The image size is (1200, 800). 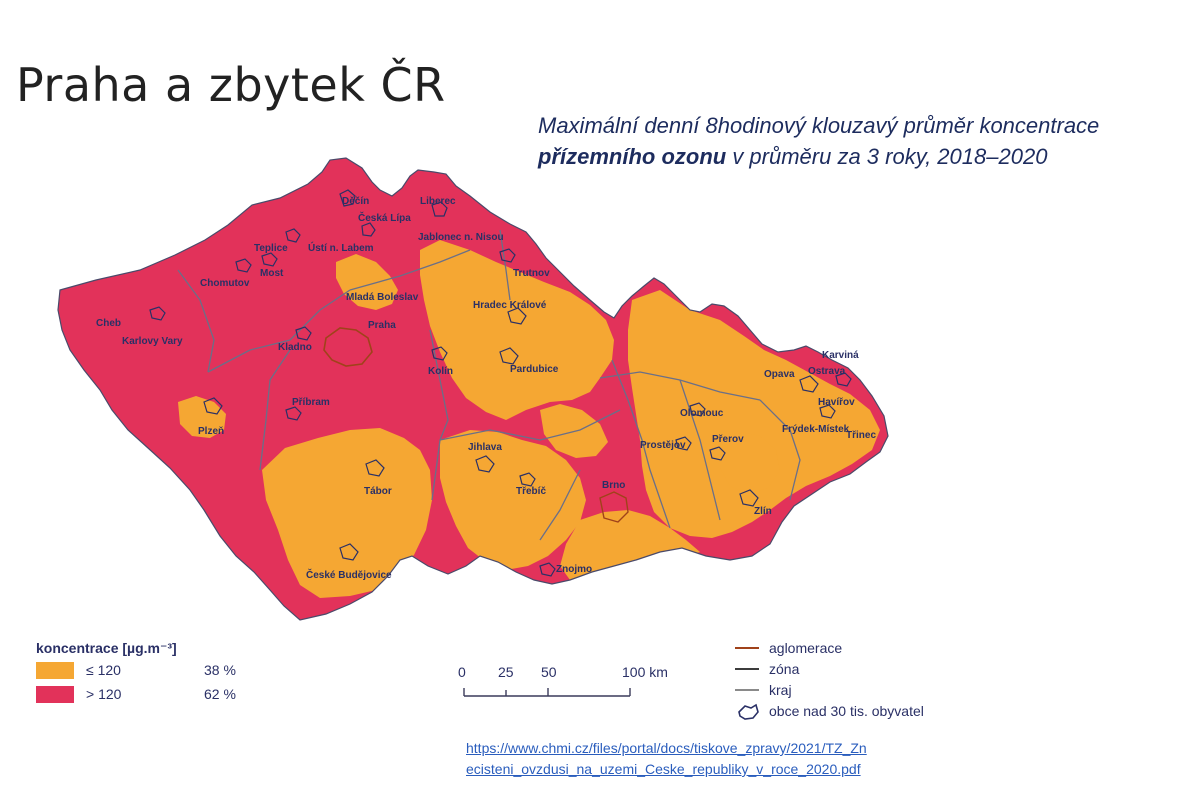 What do you see at coordinates (440, 371) in the screenshot?
I see `city-label: Kolín` at bounding box center [440, 371].